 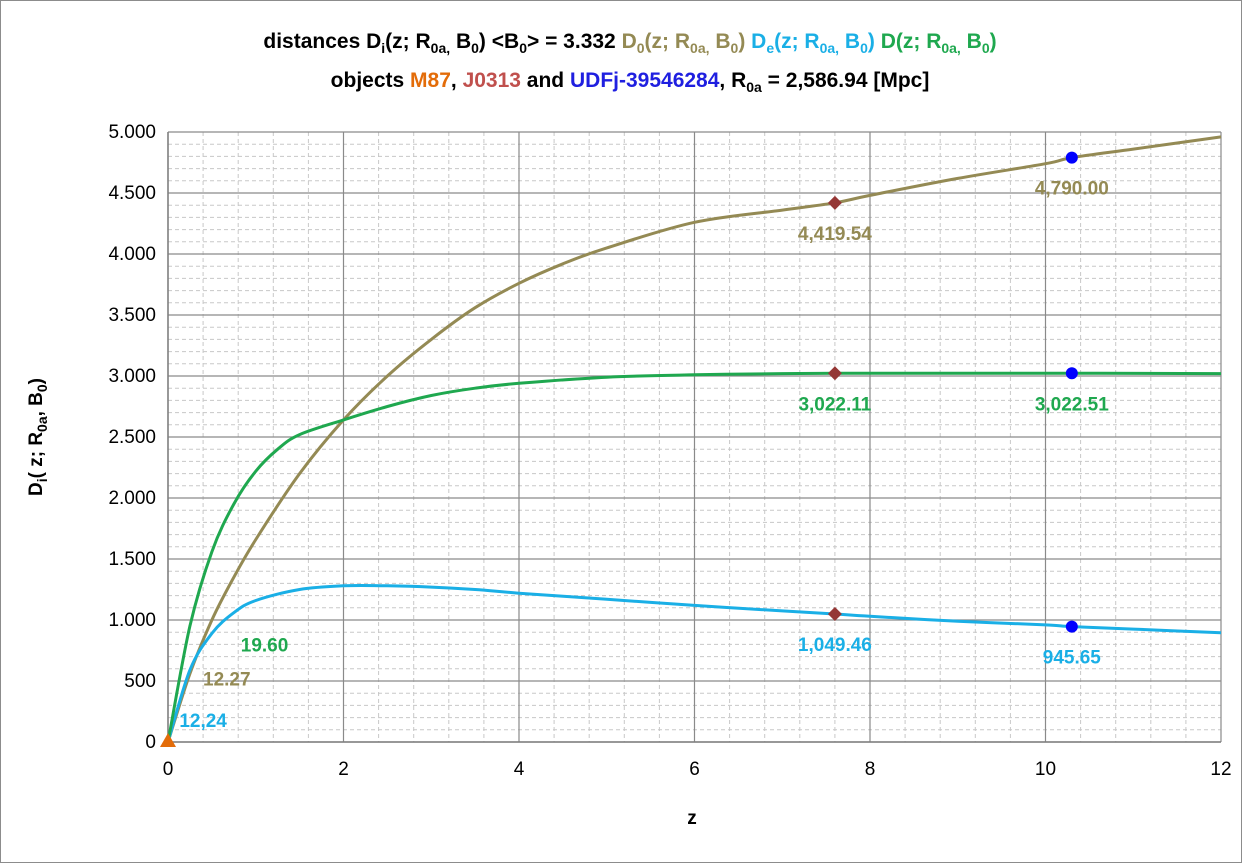 I want to click on data-label: 12,24, so click(x=203, y=721).